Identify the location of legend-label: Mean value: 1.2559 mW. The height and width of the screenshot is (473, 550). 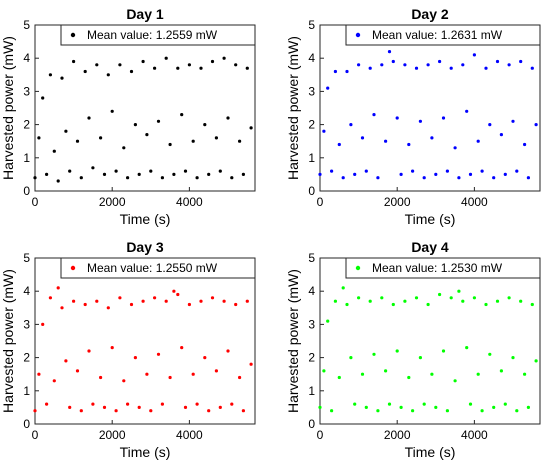
(152, 35).